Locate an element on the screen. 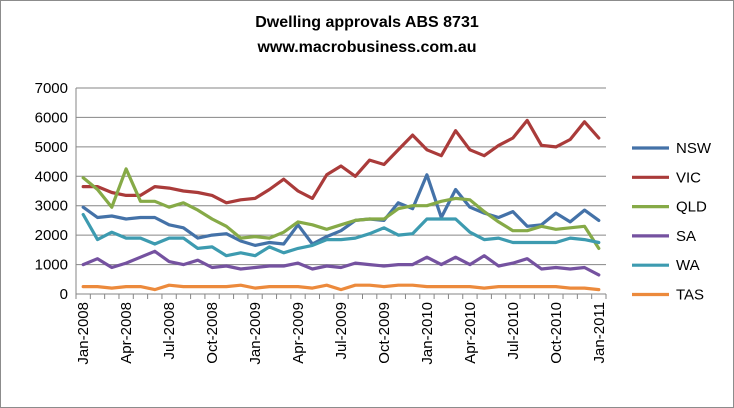 The image size is (734, 408). series-line-nsw is located at coordinates (341, 210).